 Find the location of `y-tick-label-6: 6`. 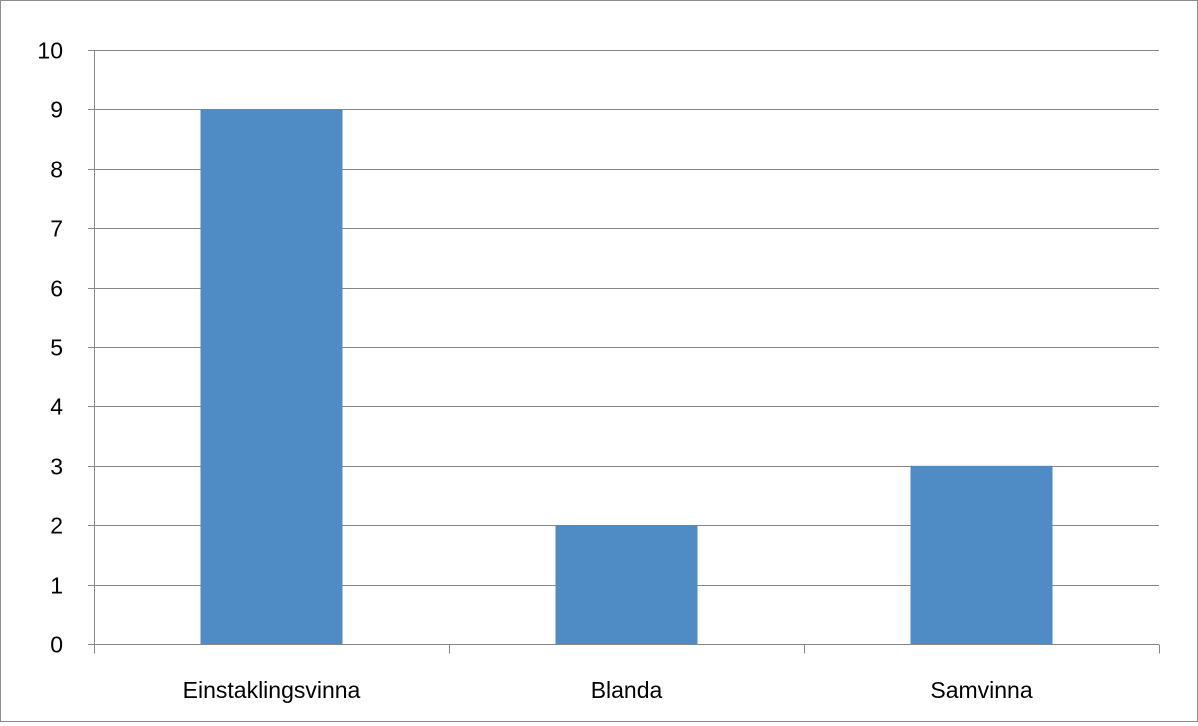

y-tick-label-6: 6 is located at coordinates (56, 289).